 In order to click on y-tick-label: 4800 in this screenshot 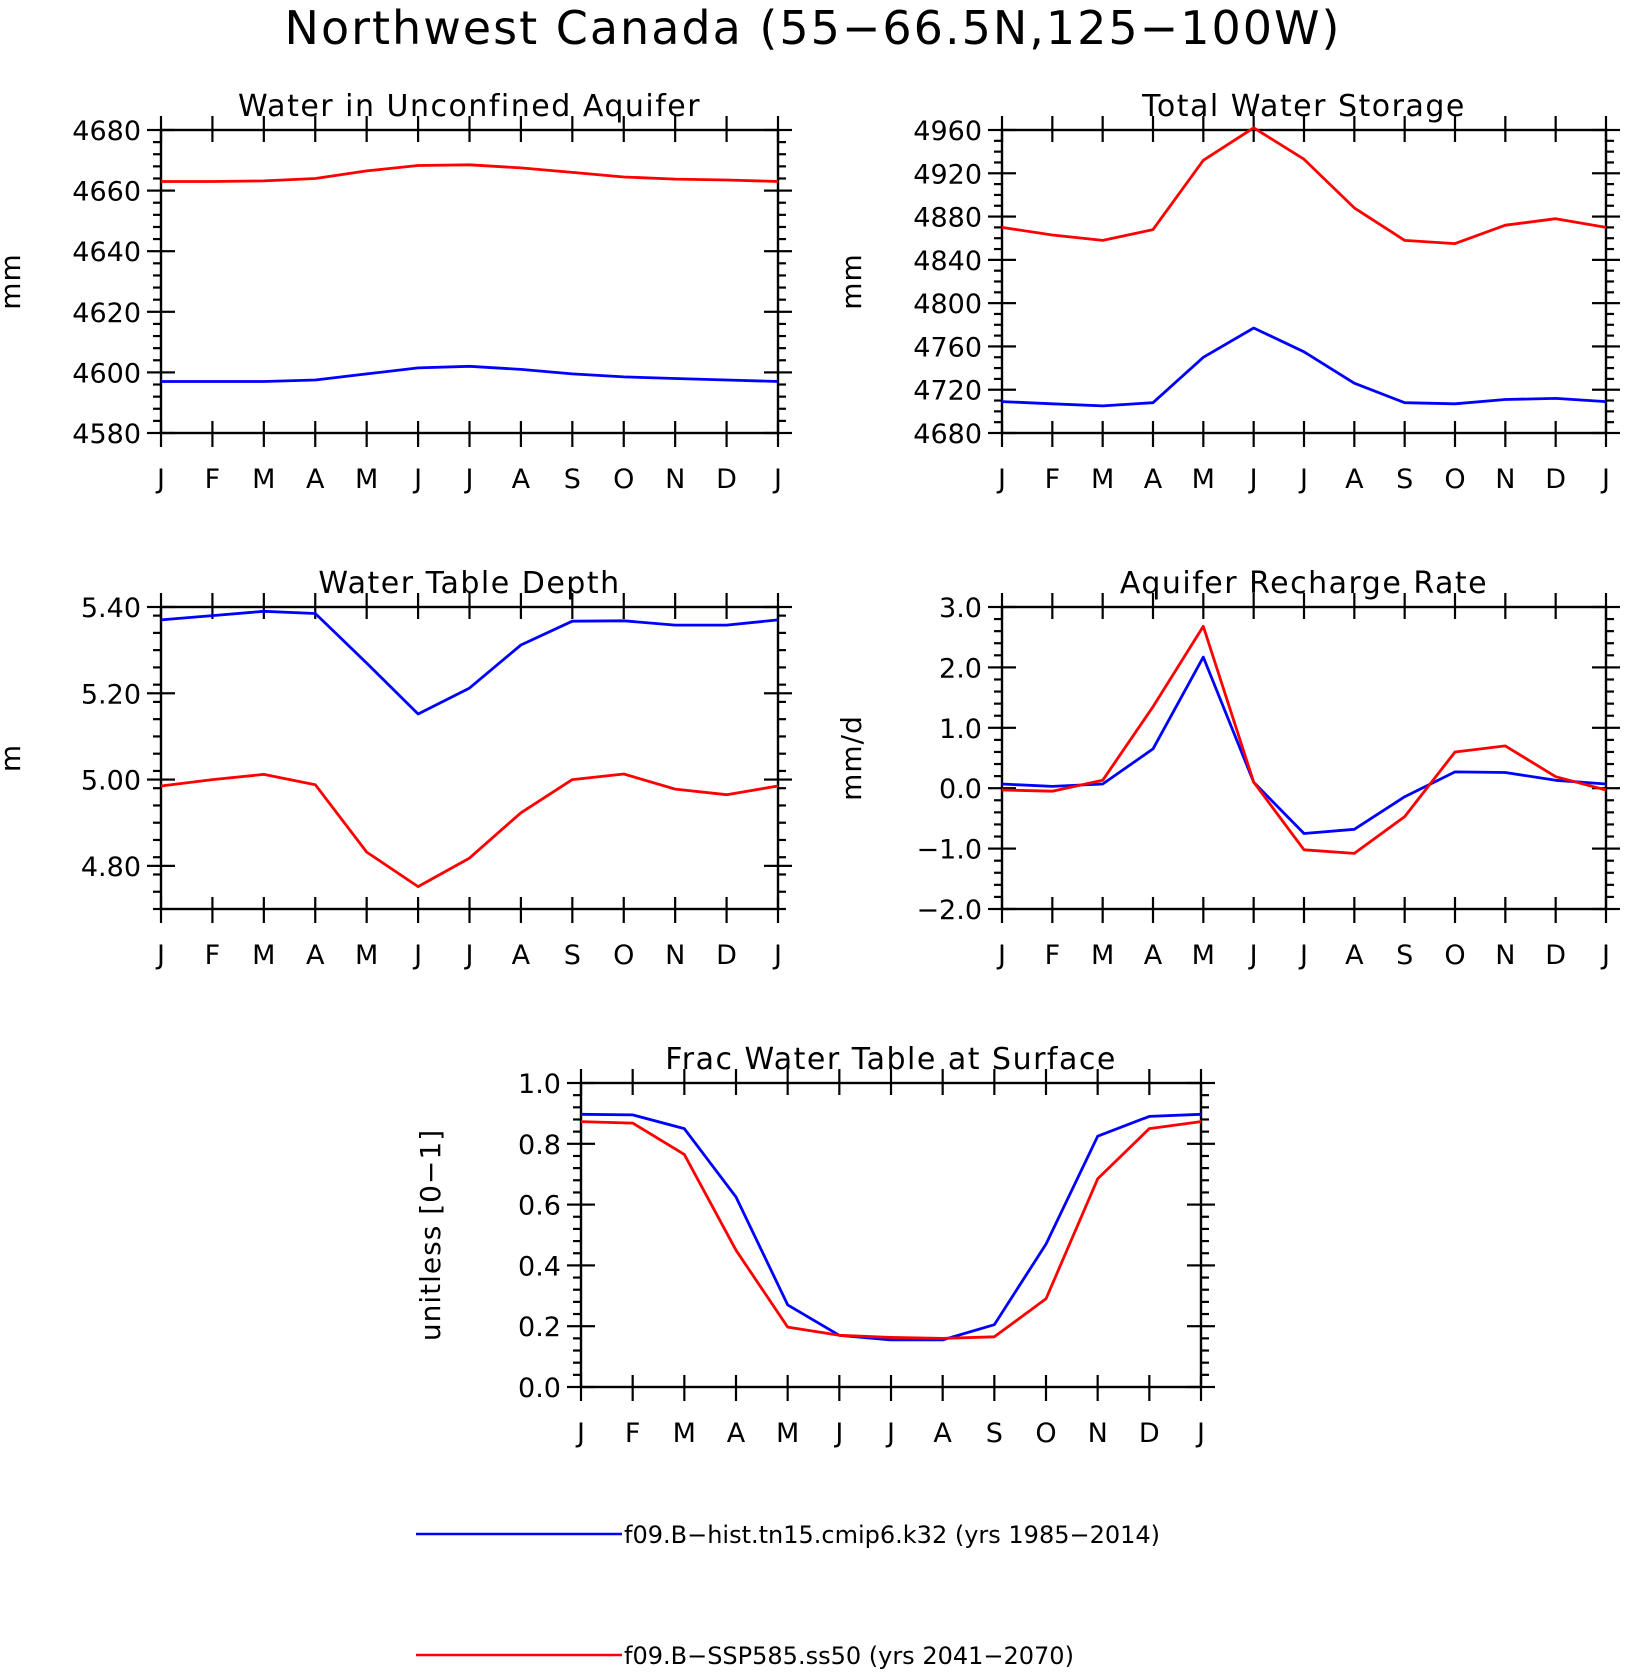, I will do `click(947, 304)`.